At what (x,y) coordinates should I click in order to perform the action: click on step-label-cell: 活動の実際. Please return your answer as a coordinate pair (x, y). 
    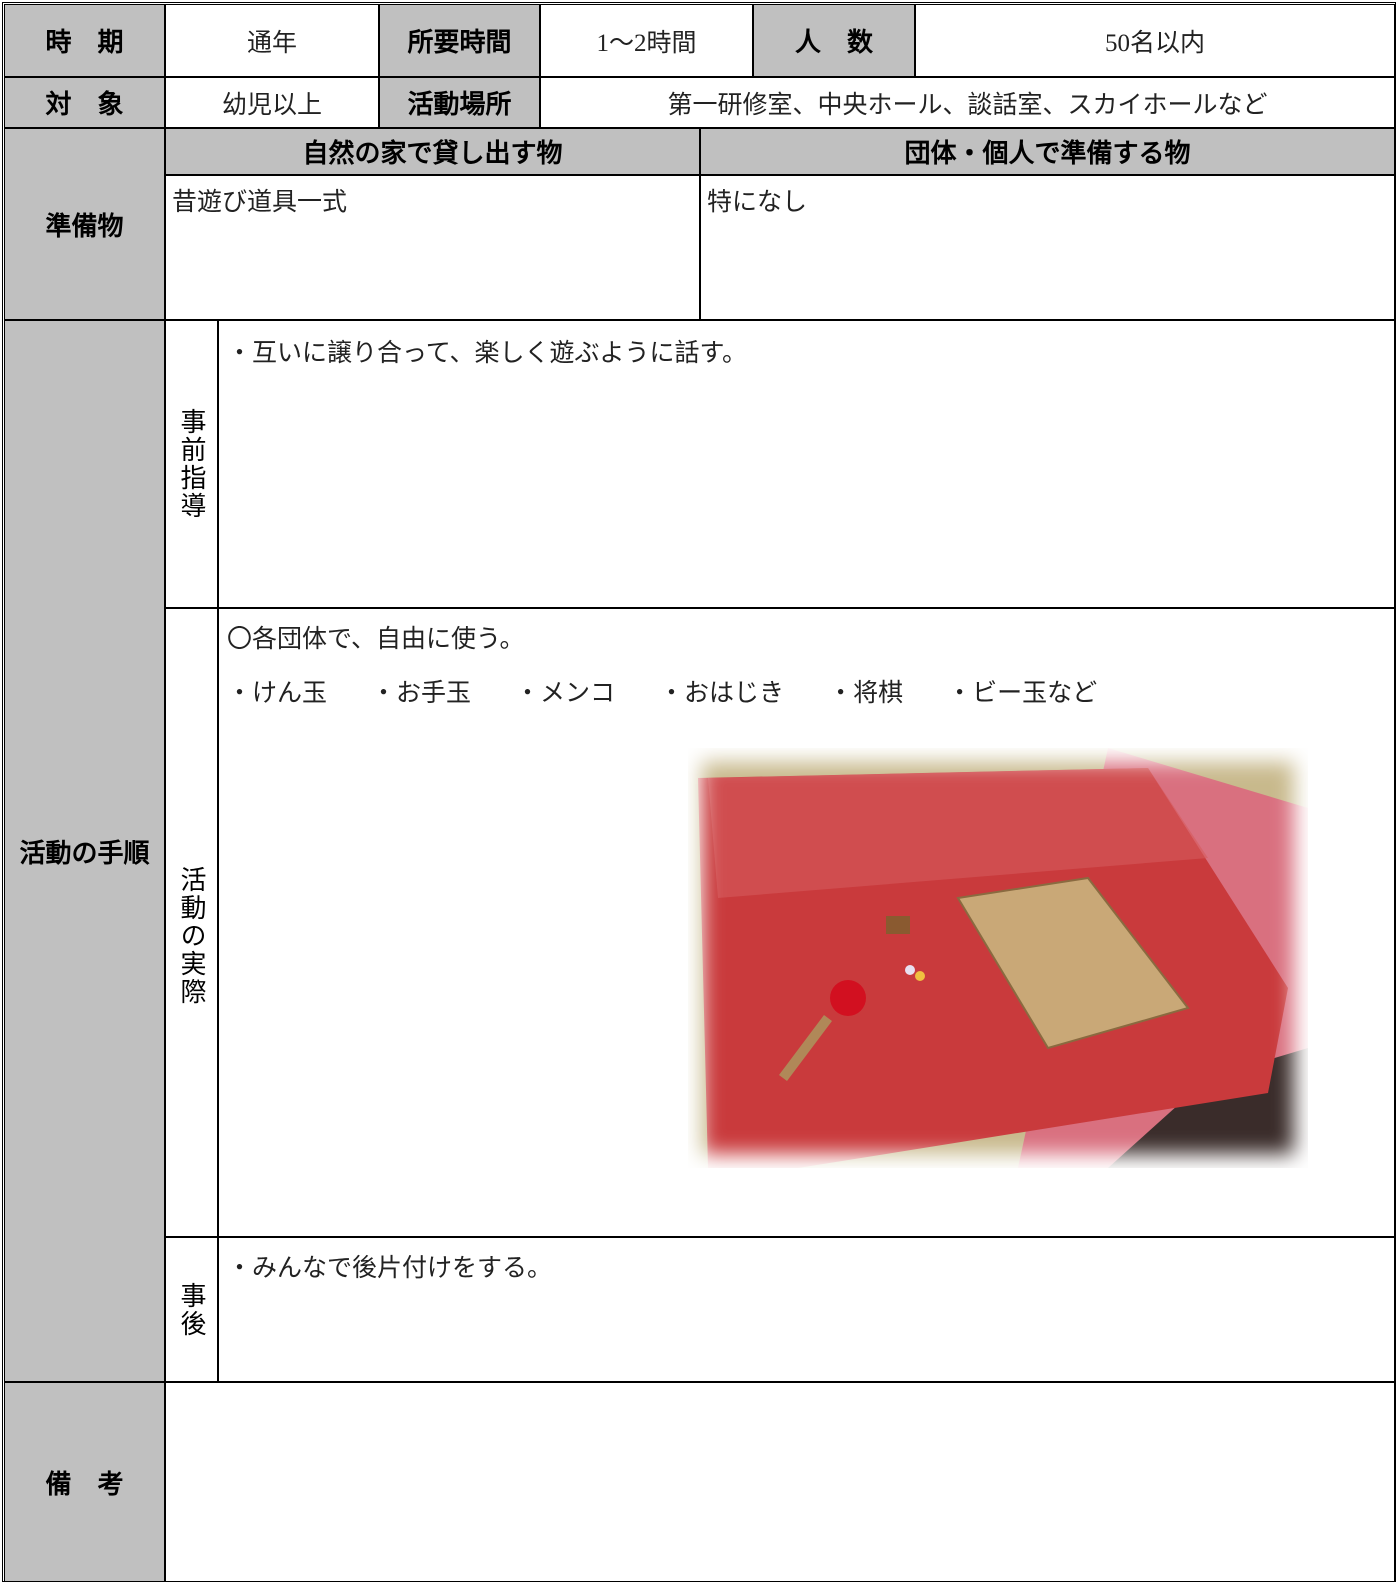
    Looking at the image, I should click on (191, 922).